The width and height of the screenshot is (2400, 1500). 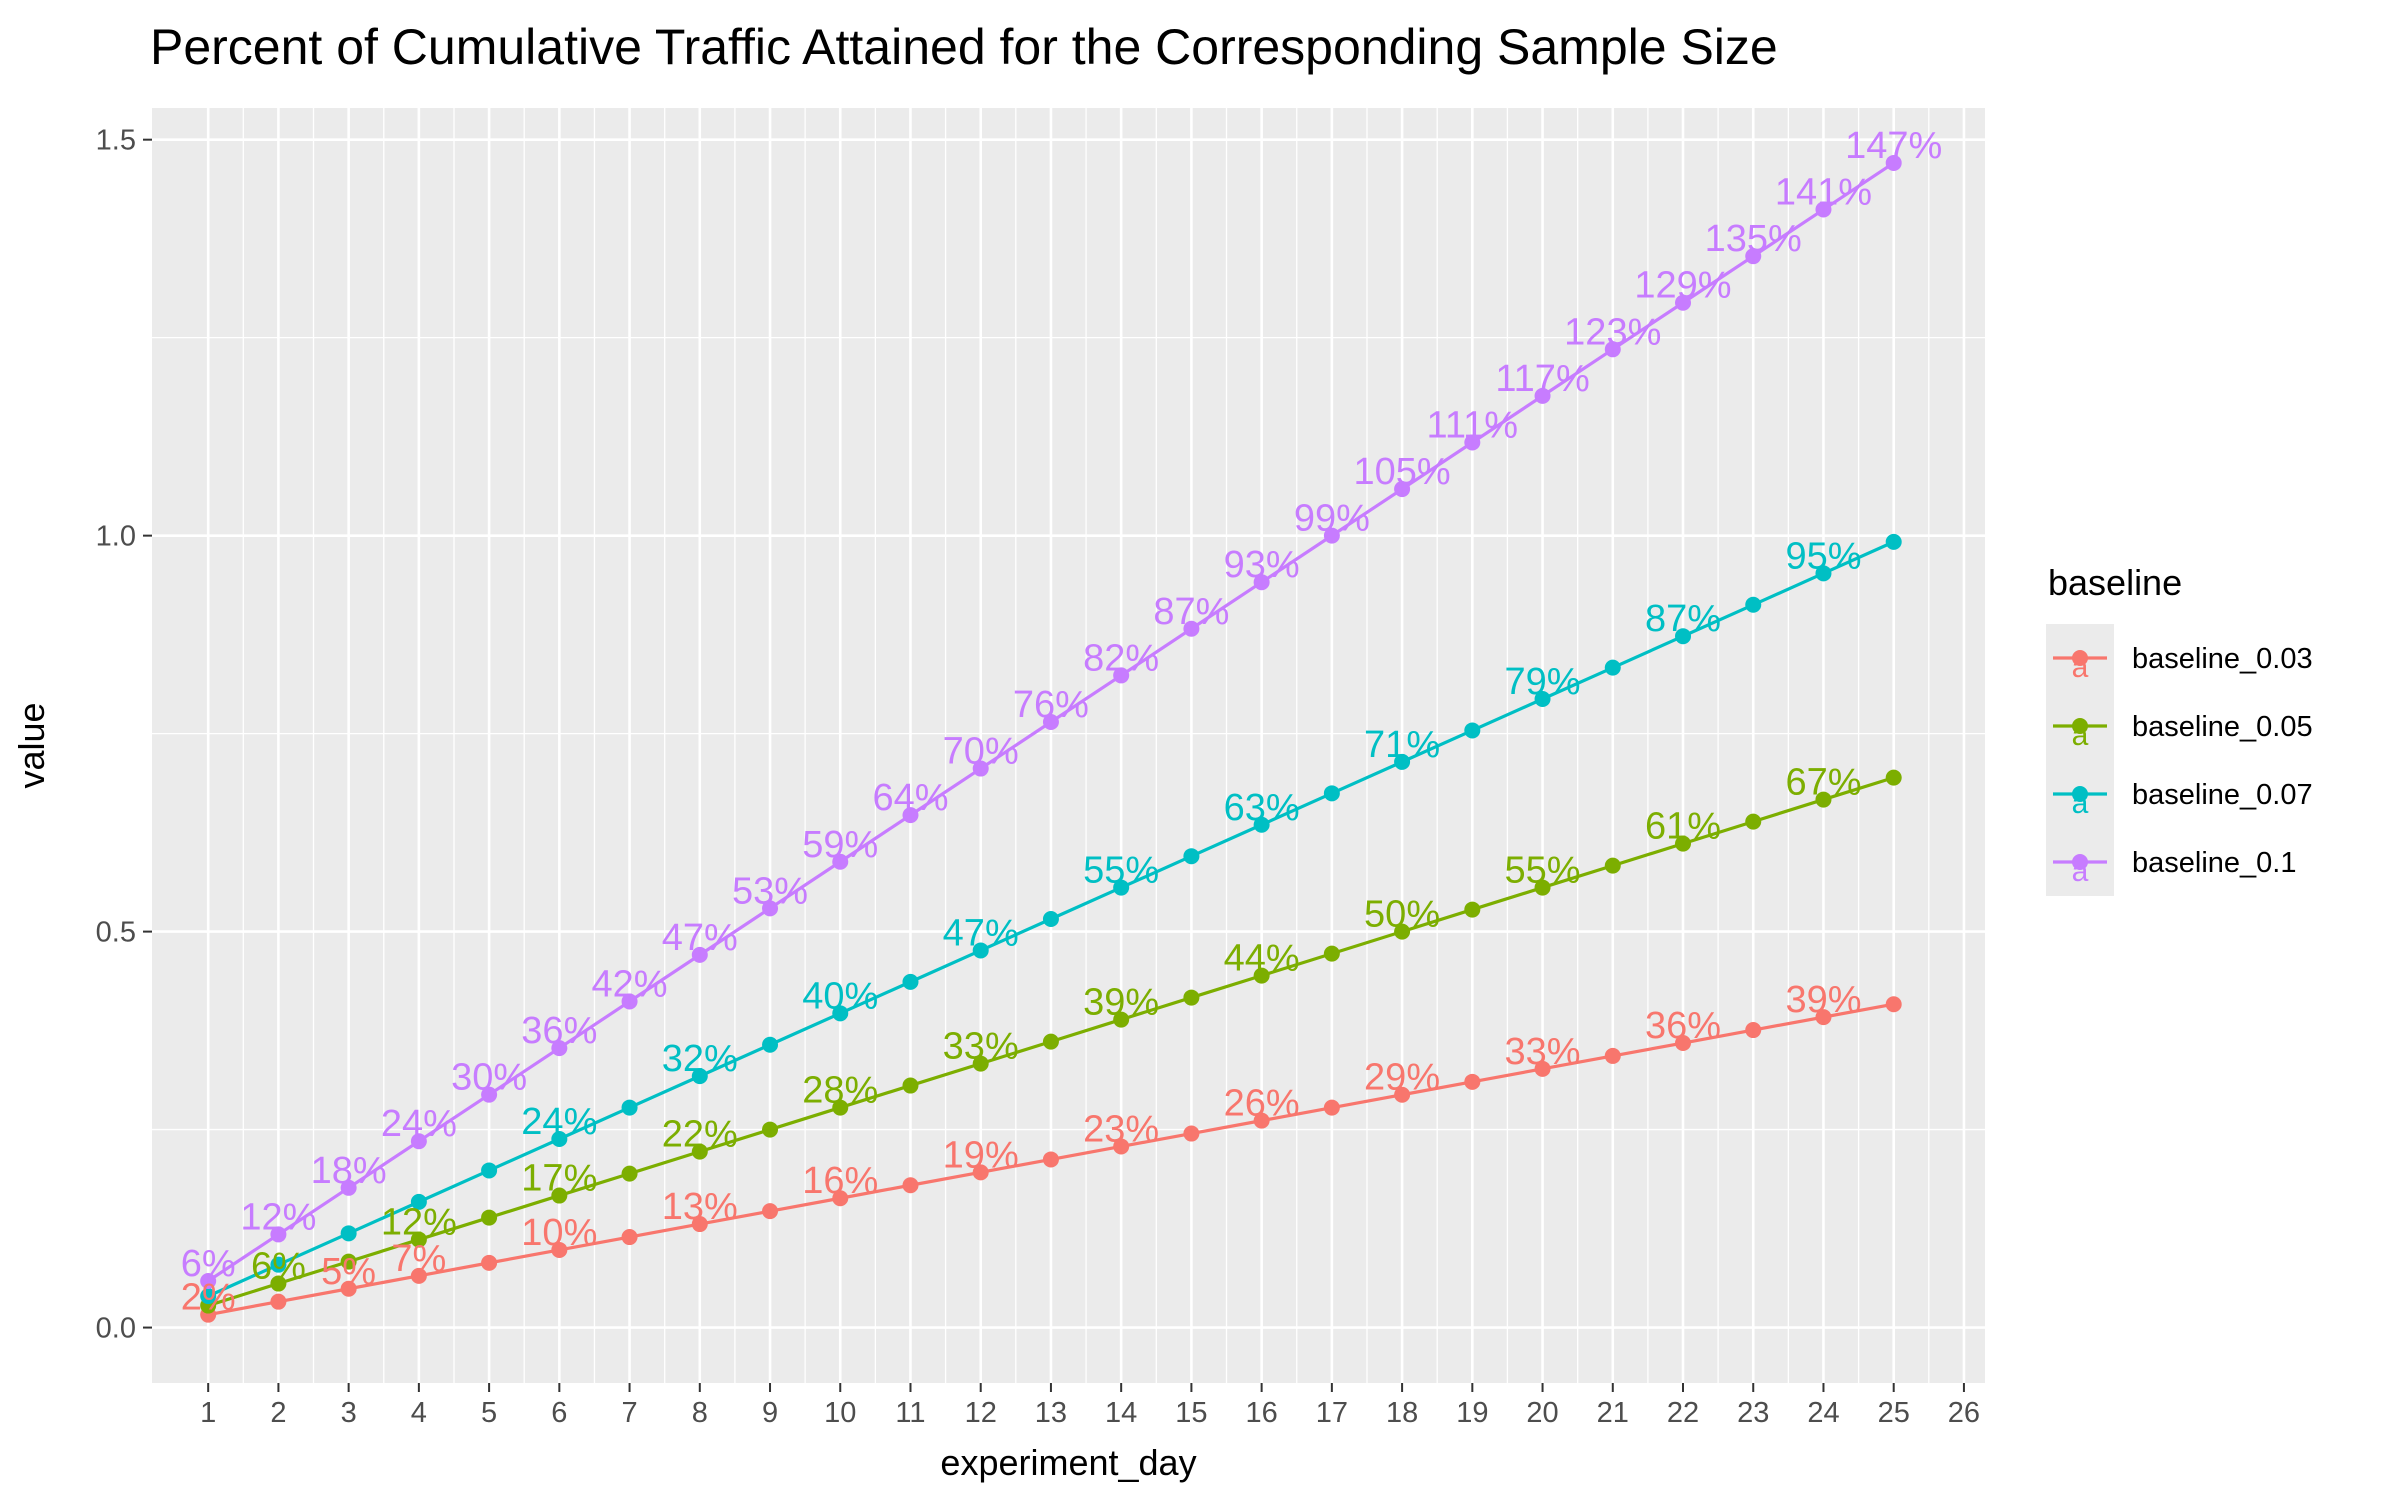 I want to click on legend-item: a baseline_0.03, so click(x=2179, y=658).